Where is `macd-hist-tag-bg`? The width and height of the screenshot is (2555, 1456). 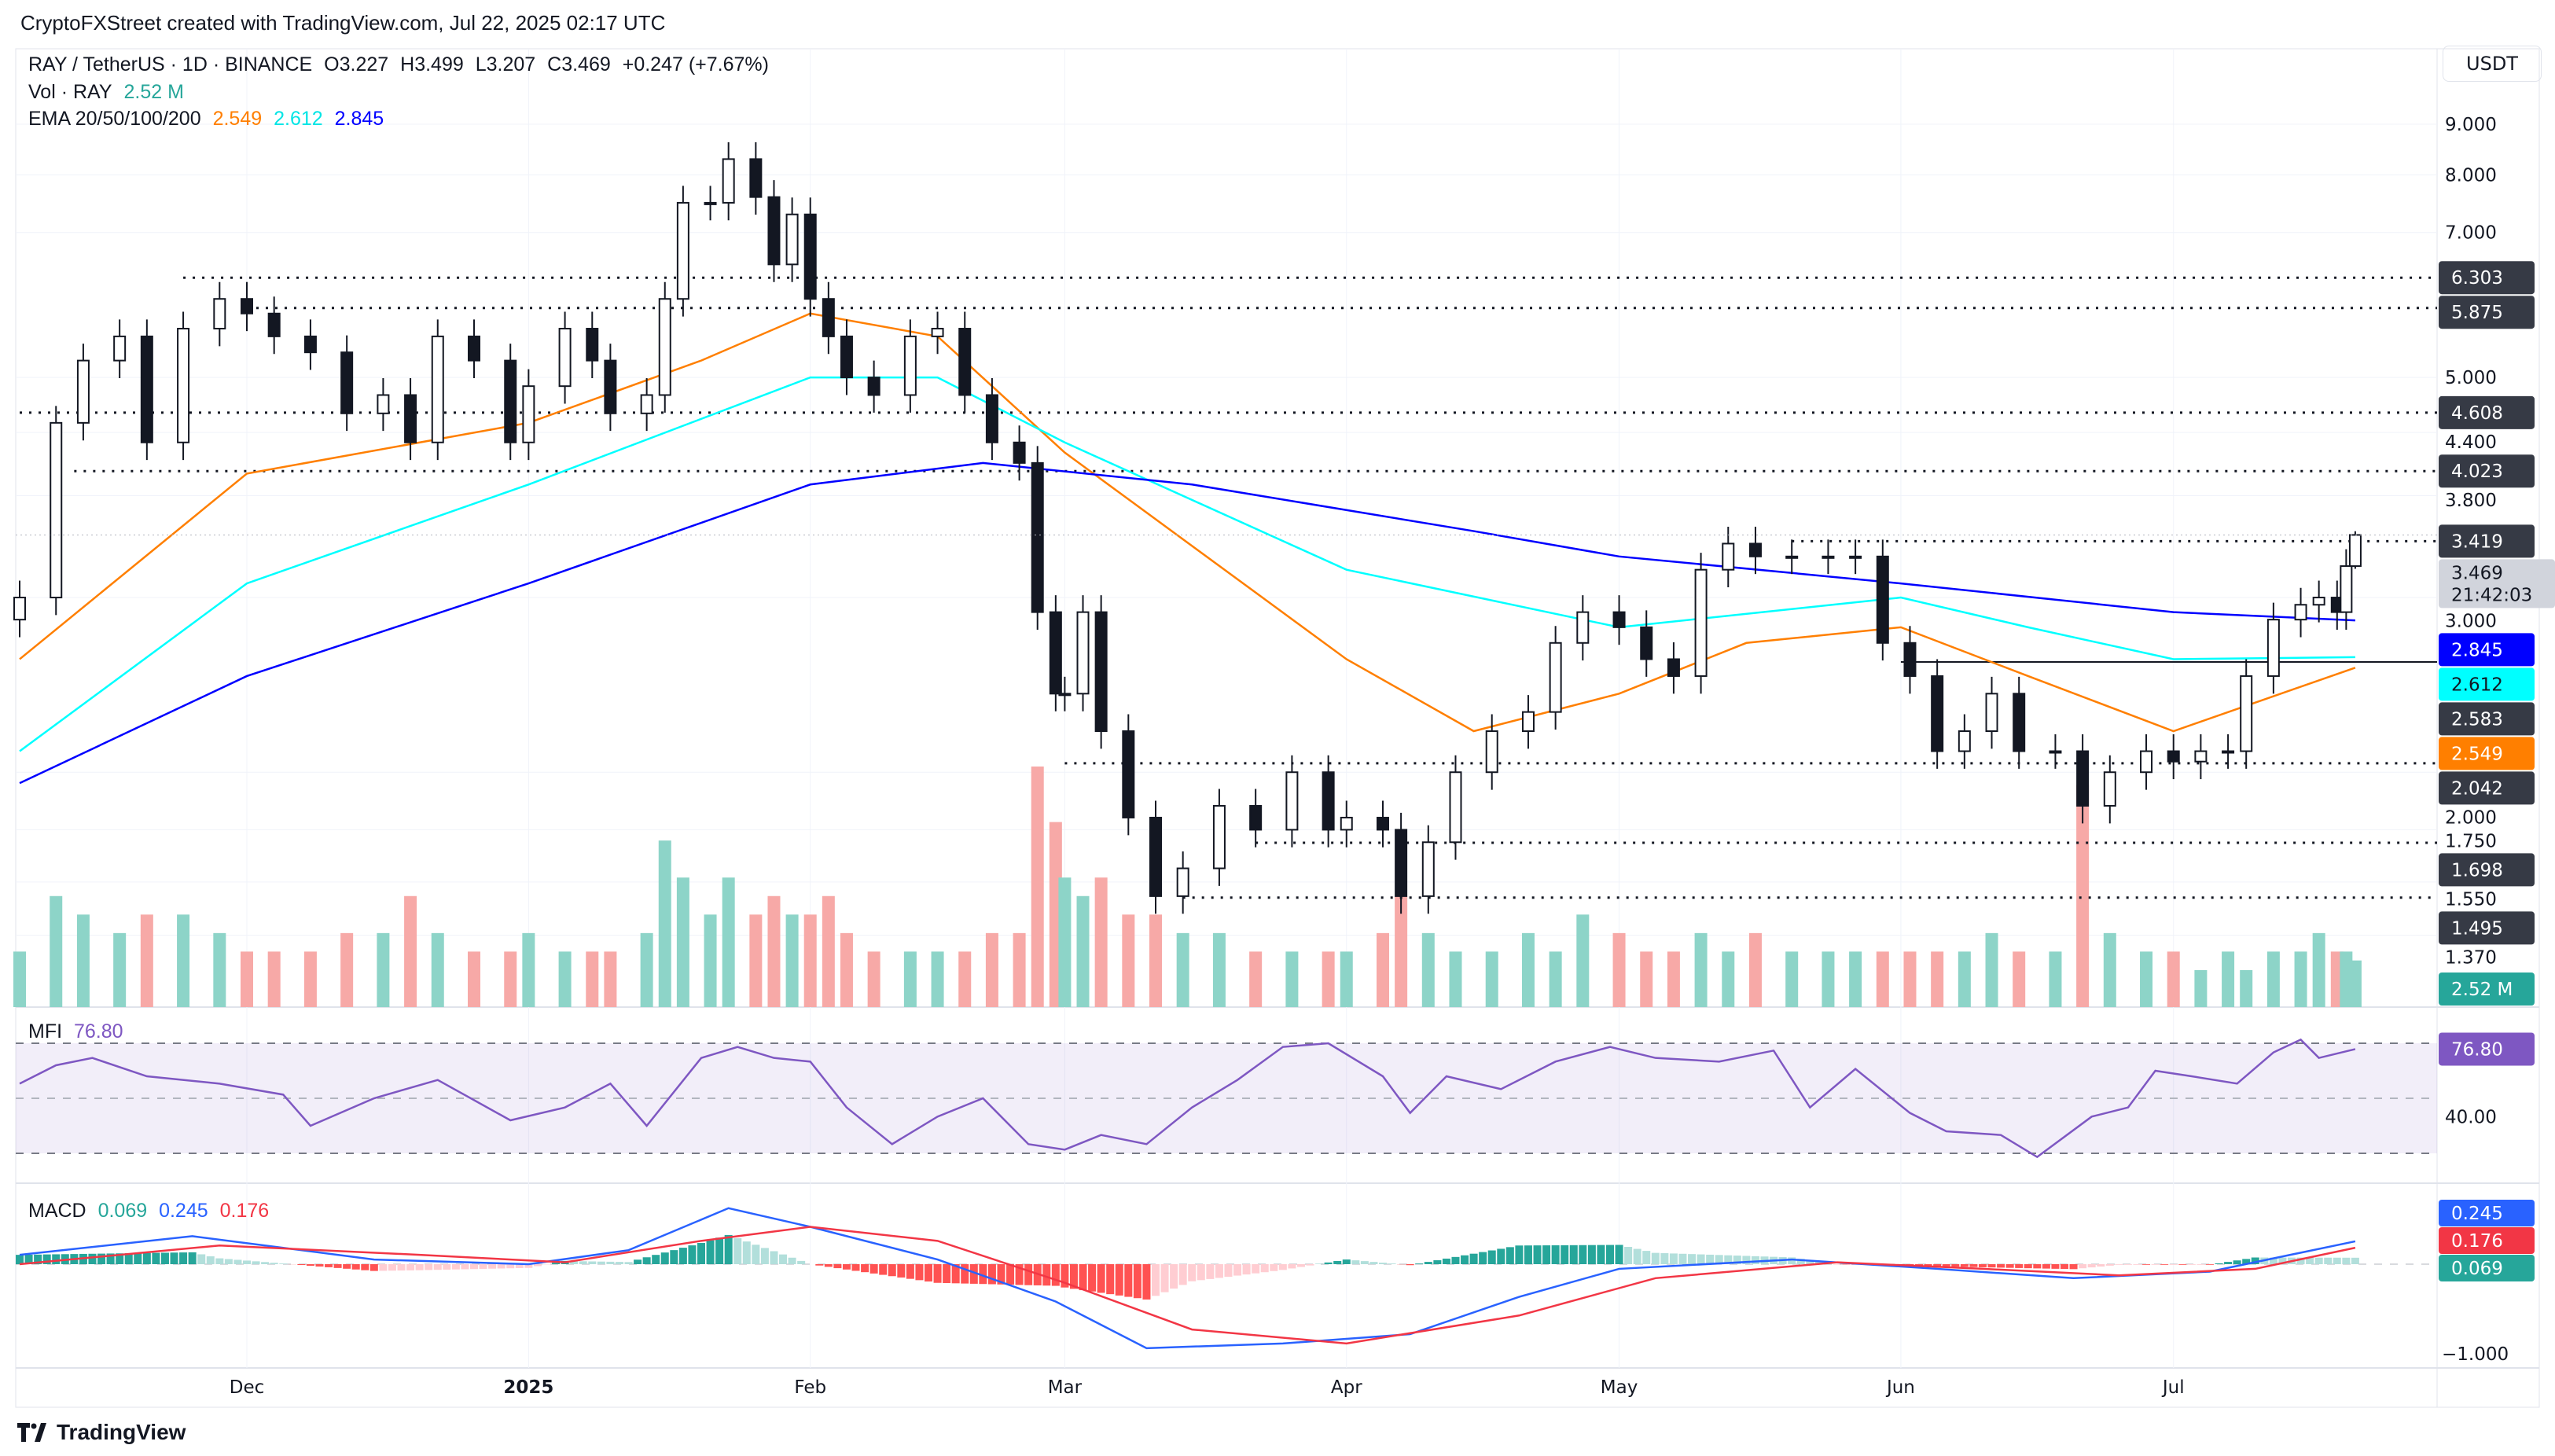 macd-hist-tag-bg is located at coordinates (2487, 1268).